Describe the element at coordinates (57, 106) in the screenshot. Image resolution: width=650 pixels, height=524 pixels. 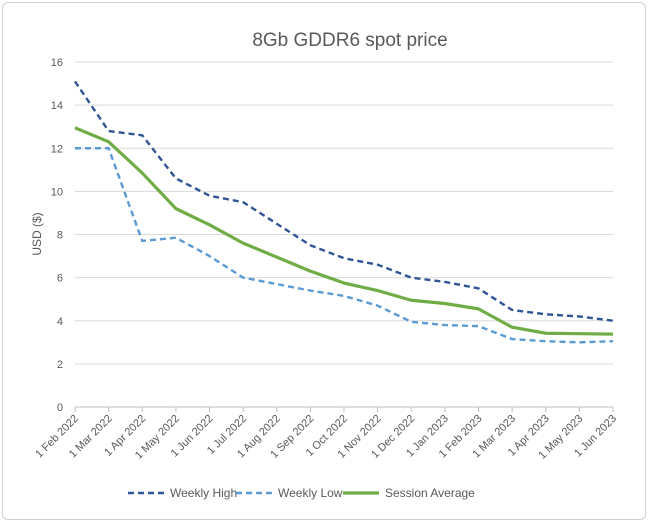
I see `y-tick-label: 14` at that location.